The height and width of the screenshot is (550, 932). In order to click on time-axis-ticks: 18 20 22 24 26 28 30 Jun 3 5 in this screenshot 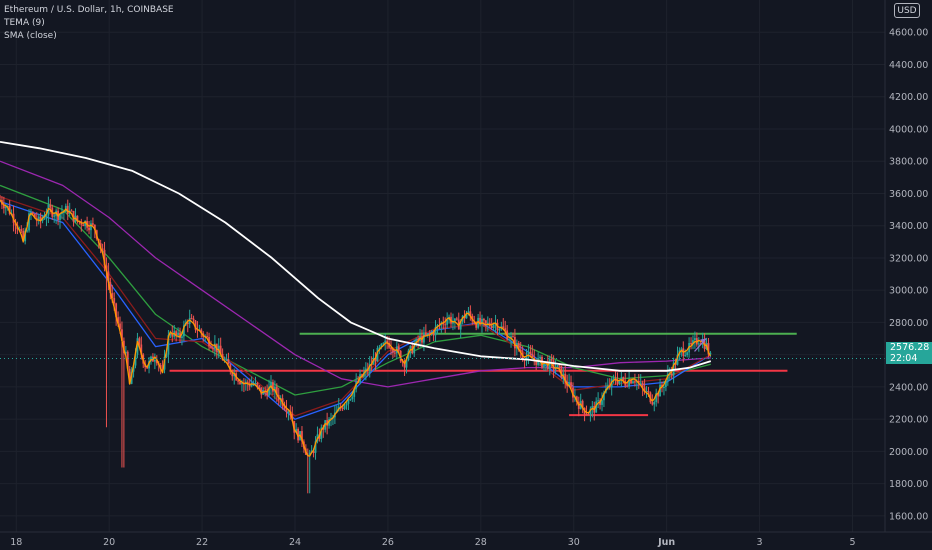, I will do `click(432, 542)`.